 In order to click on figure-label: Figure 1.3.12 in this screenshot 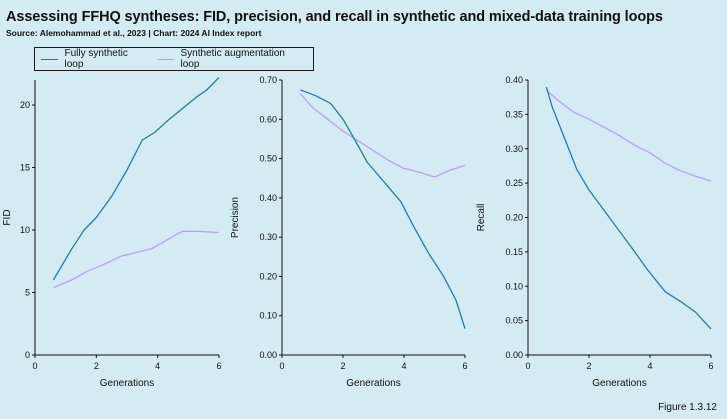, I will do `click(687, 407)`.